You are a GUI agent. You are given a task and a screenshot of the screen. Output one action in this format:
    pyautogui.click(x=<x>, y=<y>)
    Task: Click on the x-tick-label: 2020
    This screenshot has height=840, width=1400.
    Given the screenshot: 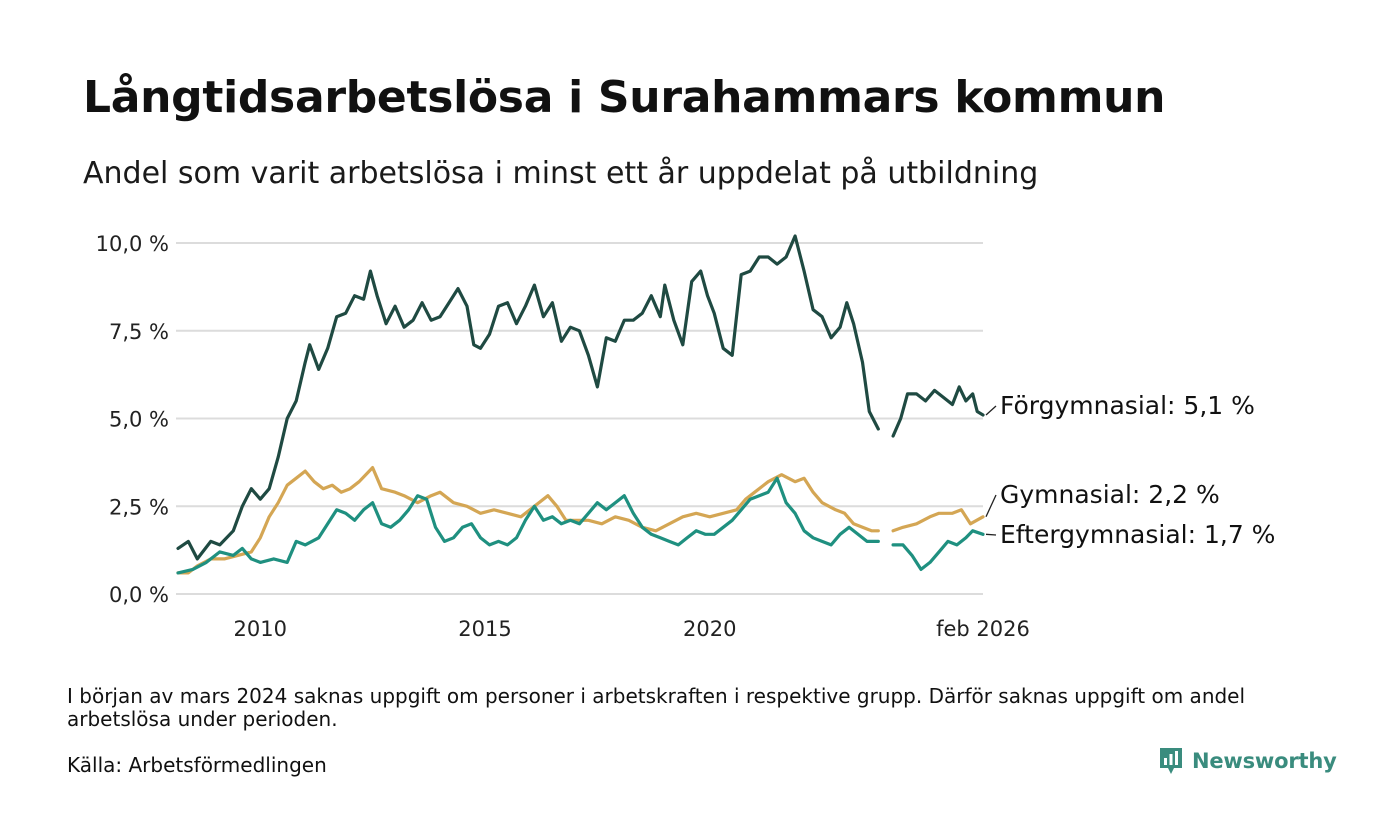 What is the action you would take?
    pyautogui.click(x=709, y=629)
    